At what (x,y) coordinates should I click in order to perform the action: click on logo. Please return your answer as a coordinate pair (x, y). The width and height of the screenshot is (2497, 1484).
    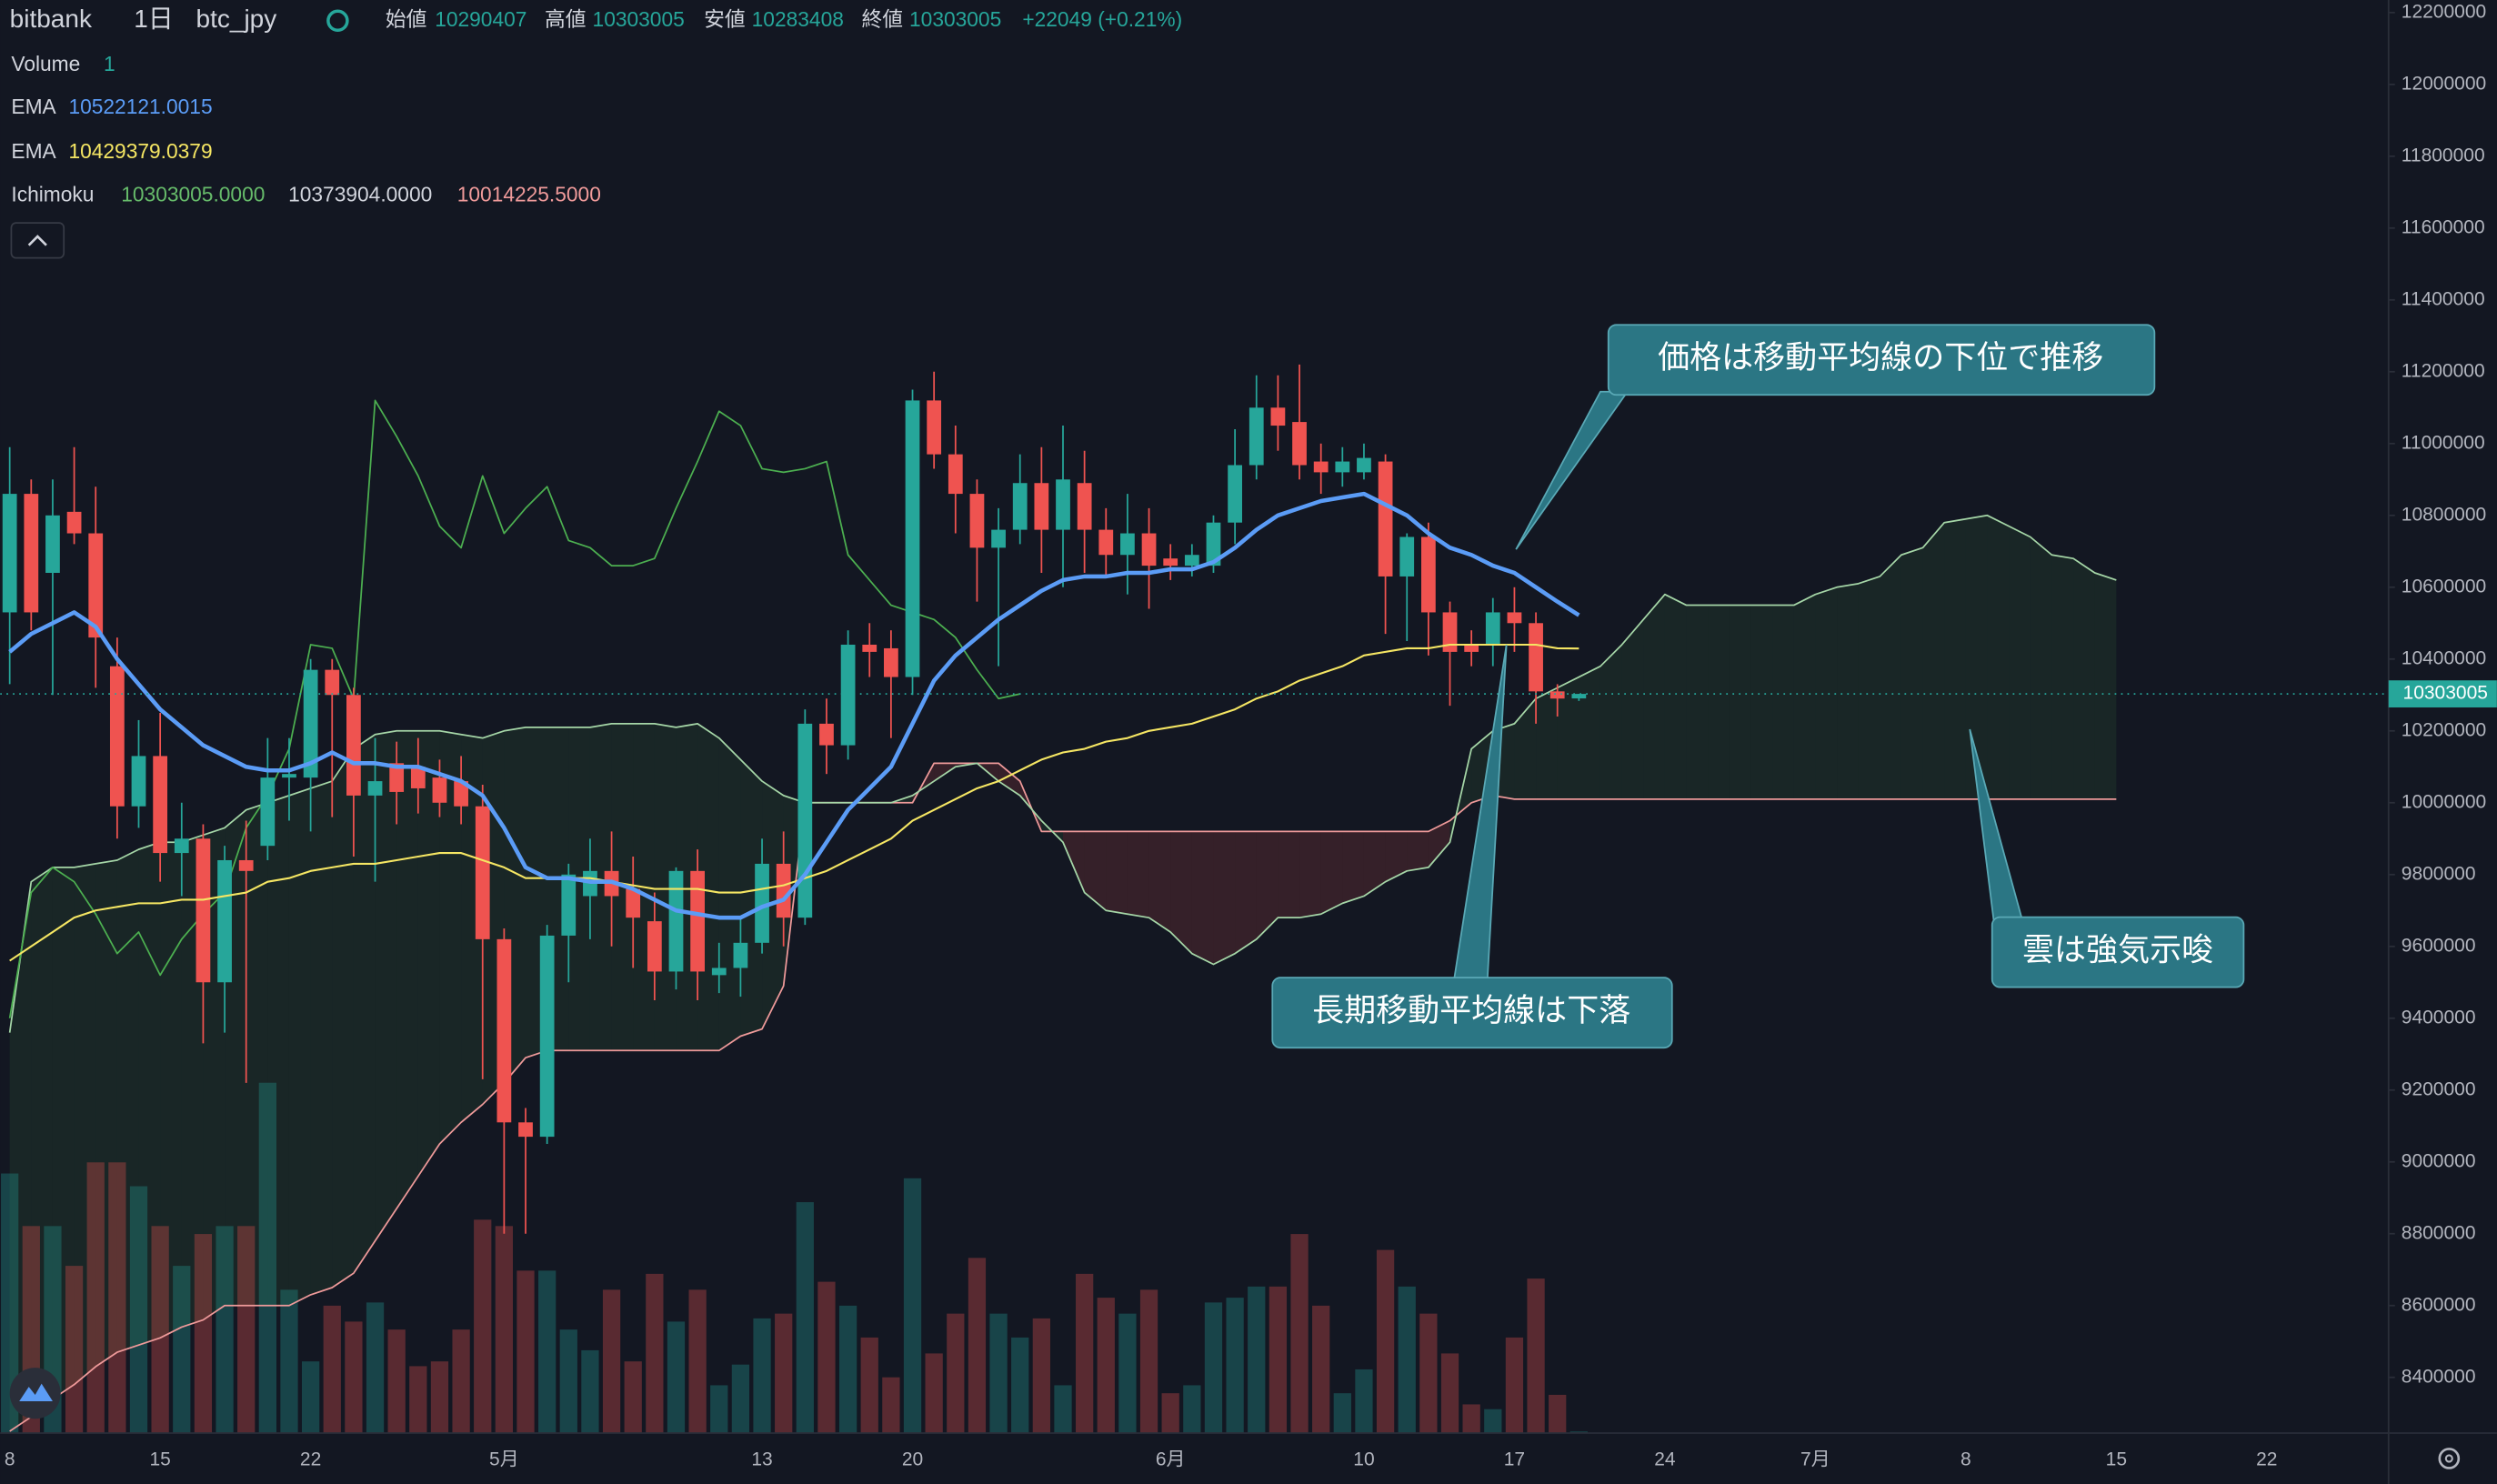
    Looking at the image, I should click on (35, 1393).